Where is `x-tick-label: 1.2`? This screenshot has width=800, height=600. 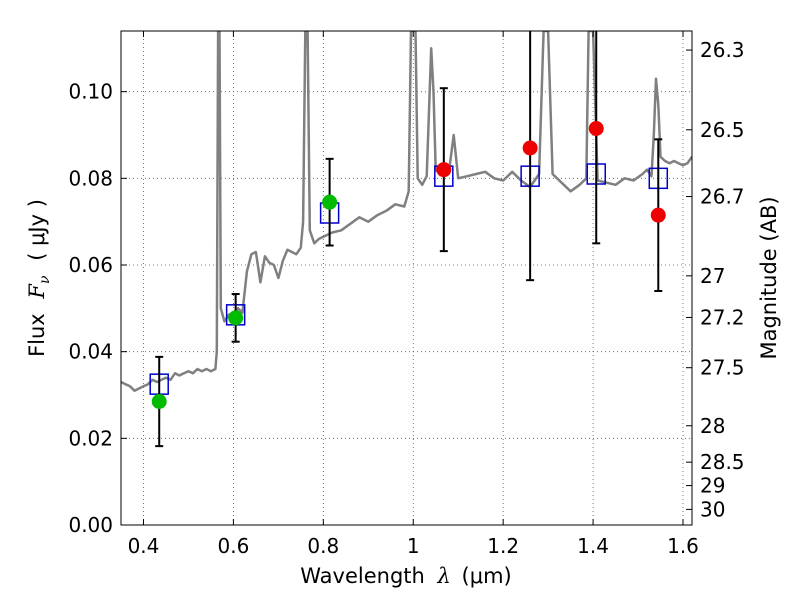
x-tick-label: 1.2 is located at coordinates (503, 546).